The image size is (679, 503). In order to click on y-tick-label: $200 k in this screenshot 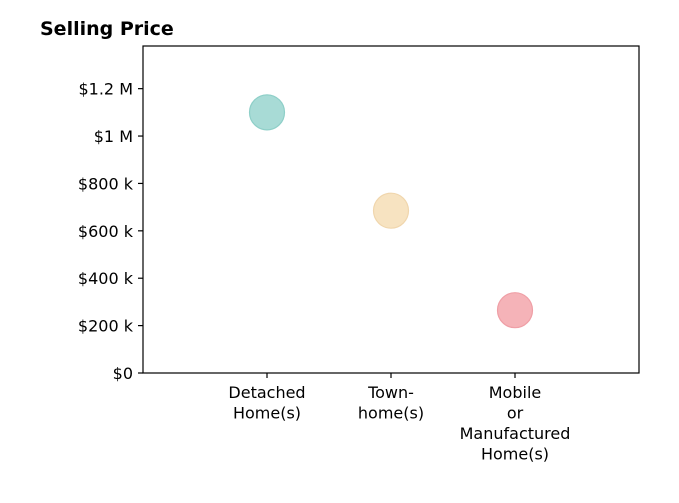, I will do `click(106, 326)`.